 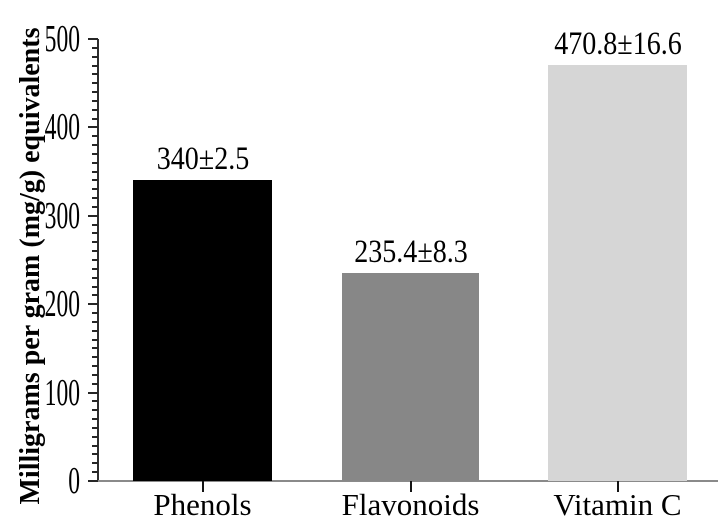 What do you see at coordinates (617, 503) in the screenshot?
I see `x-axis-label: Vitamin C` at bounding box center [617, 503].